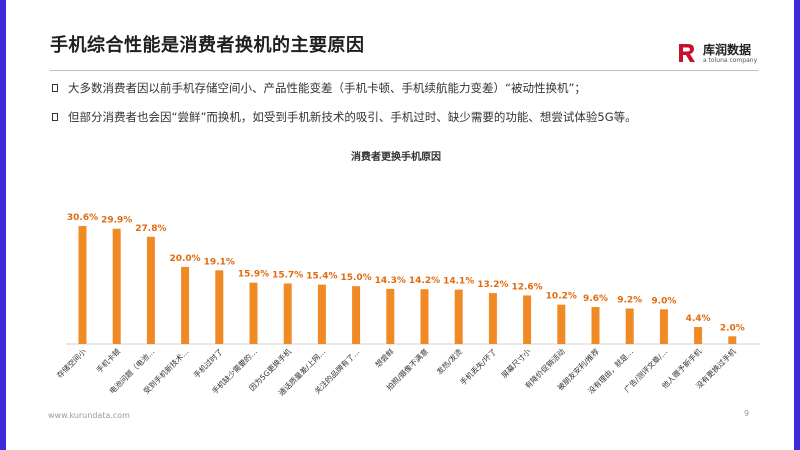 This screenshot has width=800, height=450. What do you see at coordinates (424, 281) in the screenshot?
I see `bar-value-label: 14.2%` at bounding box center [424, 281].